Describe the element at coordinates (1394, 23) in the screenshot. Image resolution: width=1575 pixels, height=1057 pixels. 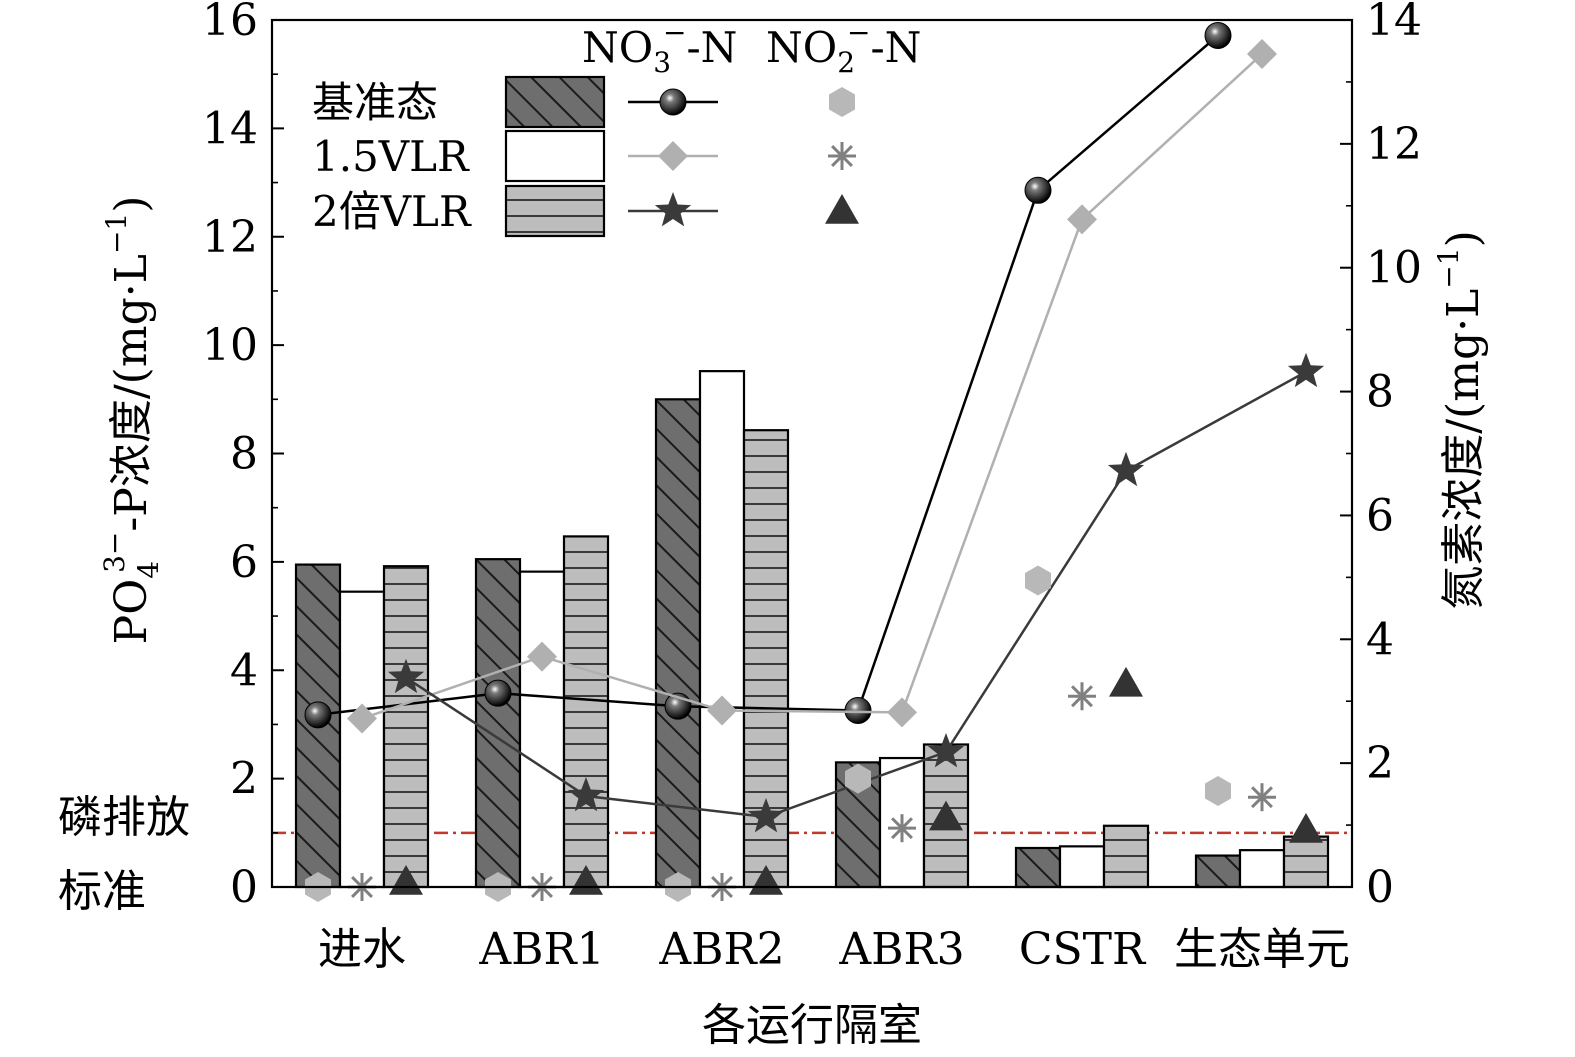
I see `right-tick-label-14: 14` at that location.